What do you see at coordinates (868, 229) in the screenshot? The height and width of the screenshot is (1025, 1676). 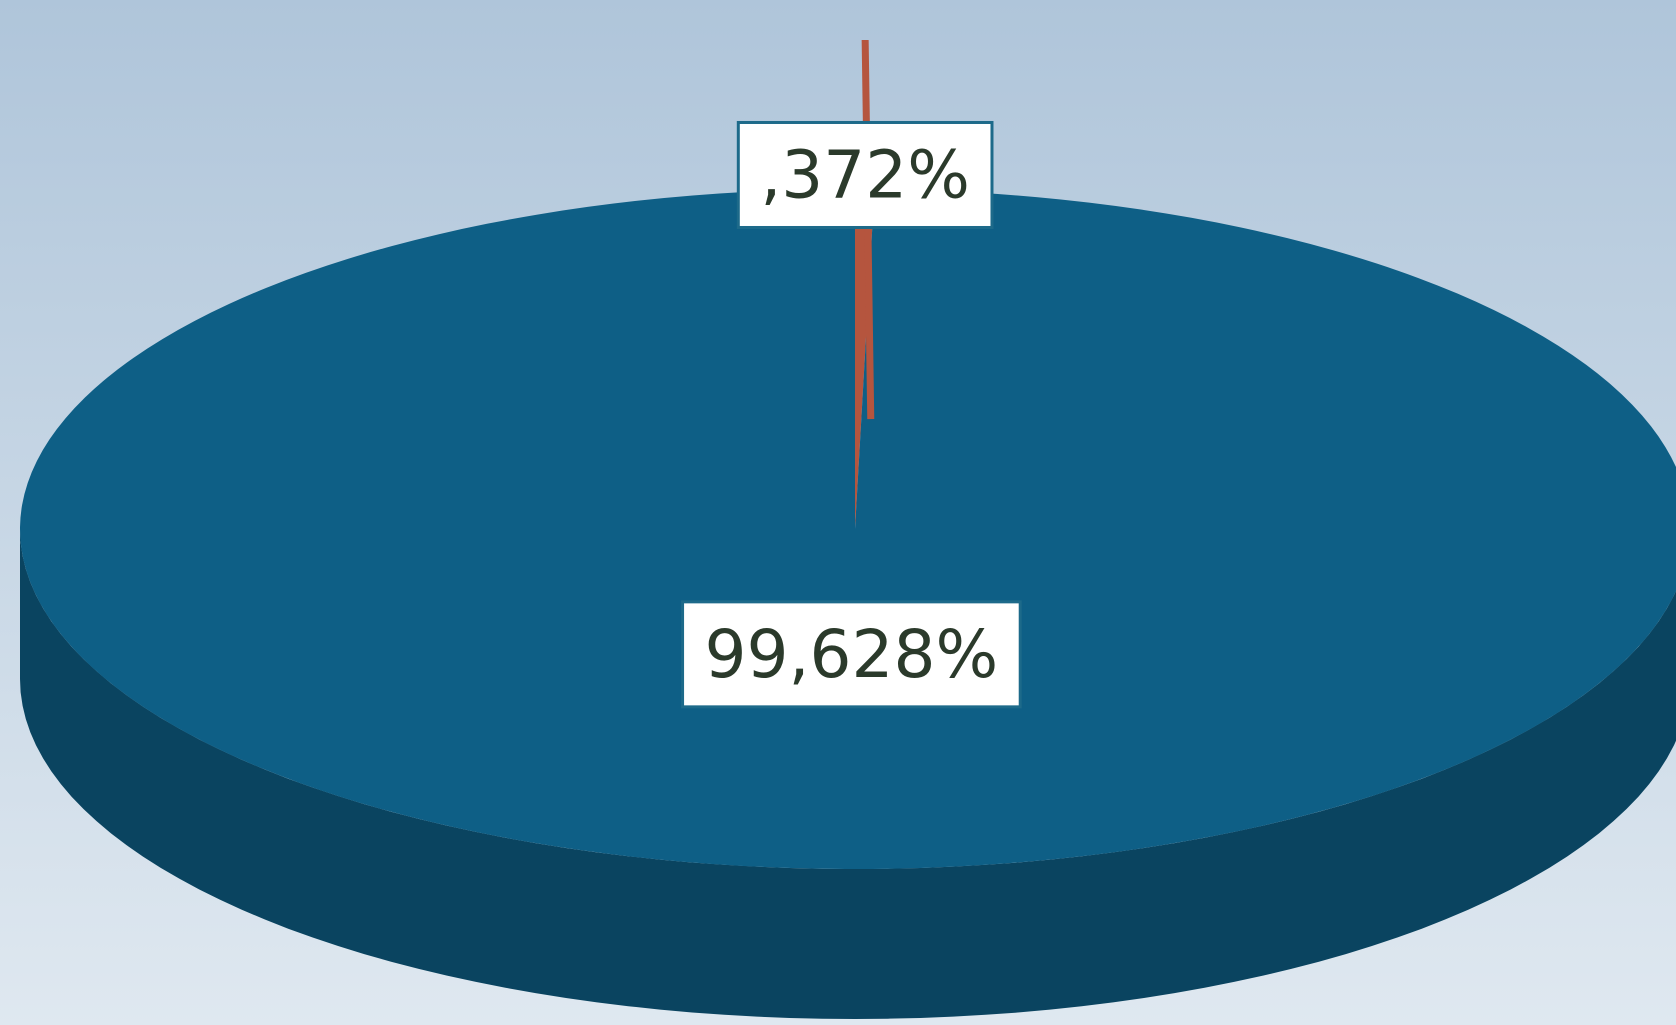 I see `leader-line` at bounding box center [868, 229].